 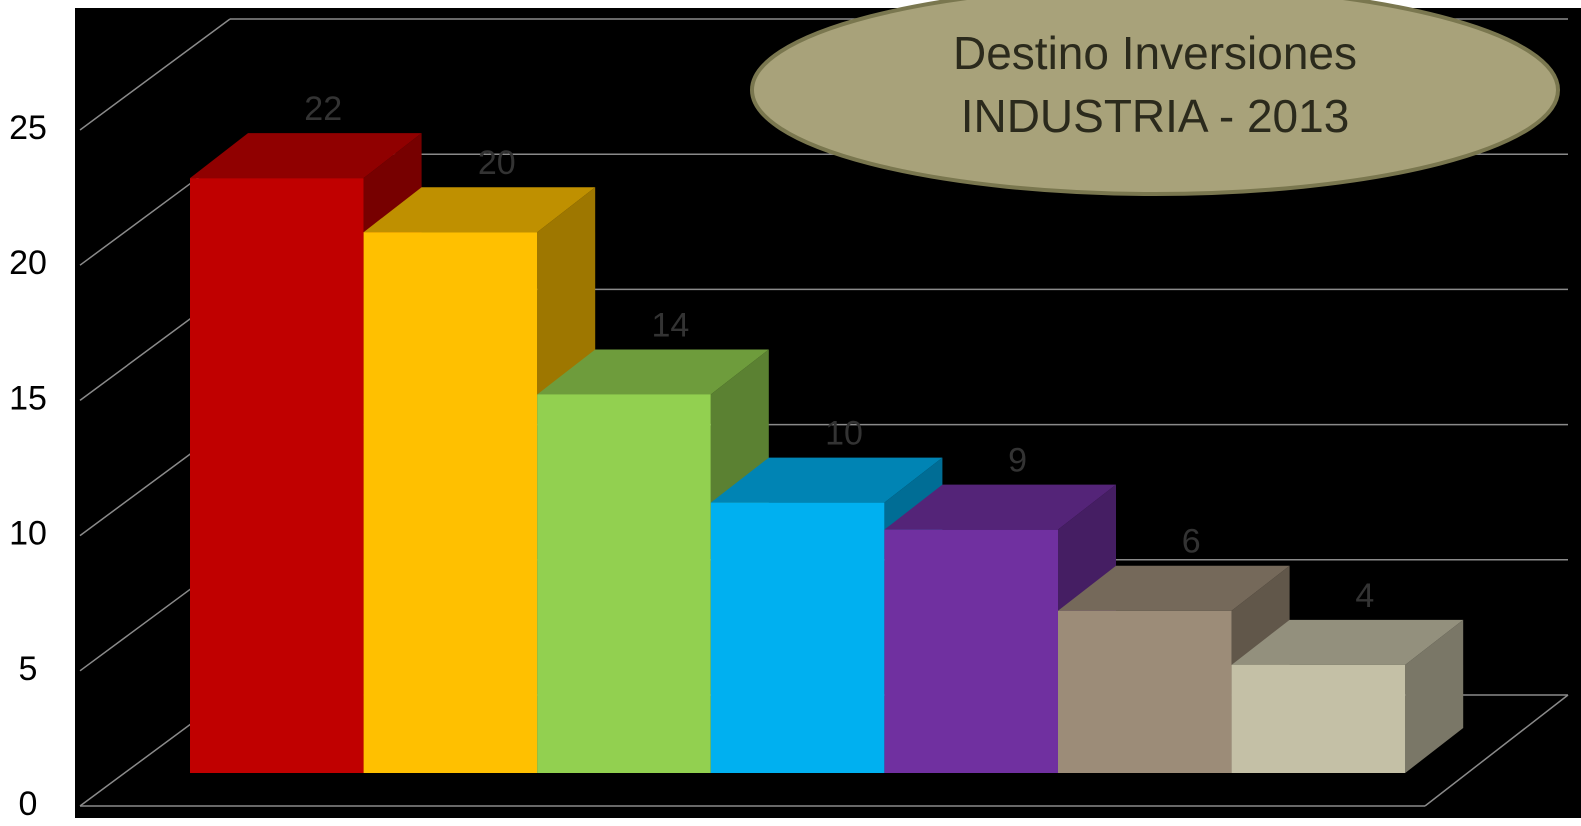 I want to click on data-label: 14, so click(x=670, y=325).